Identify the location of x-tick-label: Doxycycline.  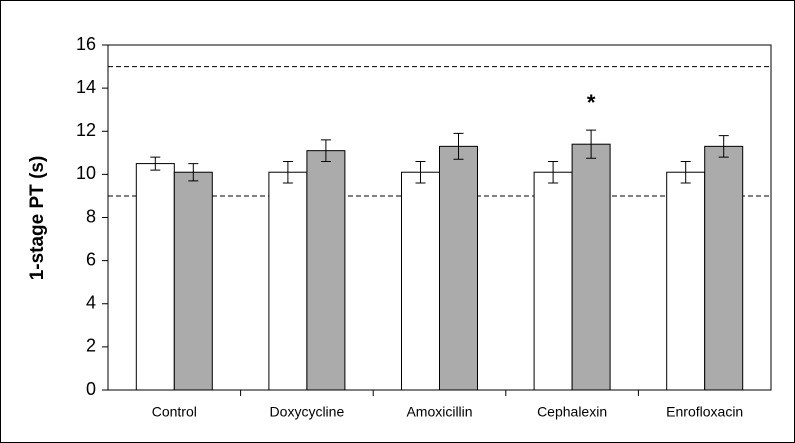
(307, 412).